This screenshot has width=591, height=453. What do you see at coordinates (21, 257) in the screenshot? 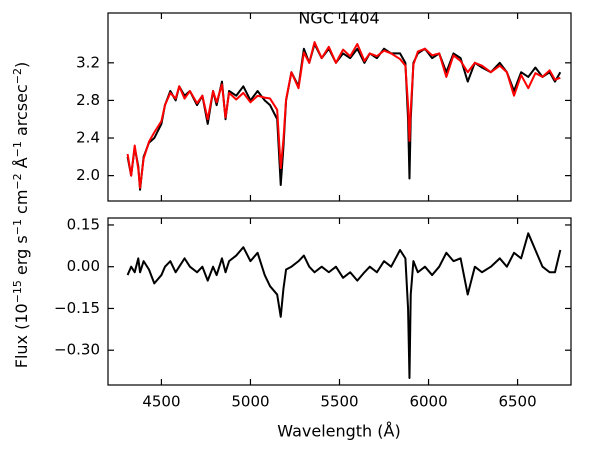
I see `y-axis-label-part: erg s` at bounding box center [21, 257].